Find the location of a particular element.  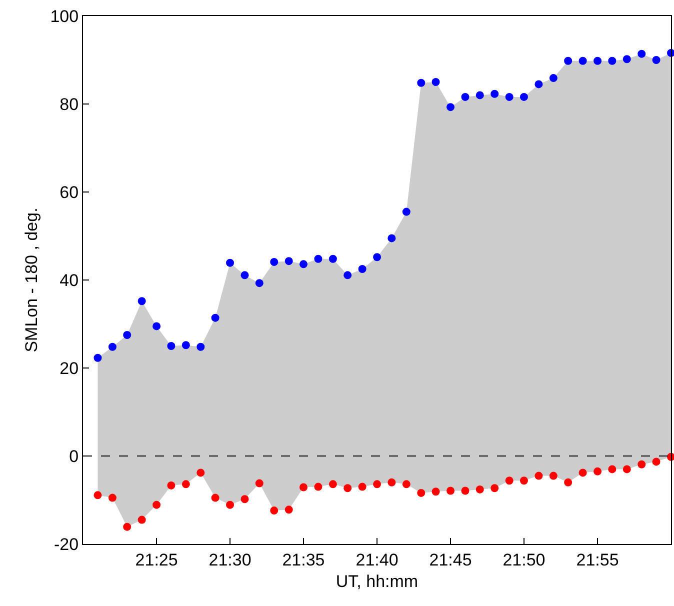

y-tick-label: 20 is located at coordinates (69, 368).